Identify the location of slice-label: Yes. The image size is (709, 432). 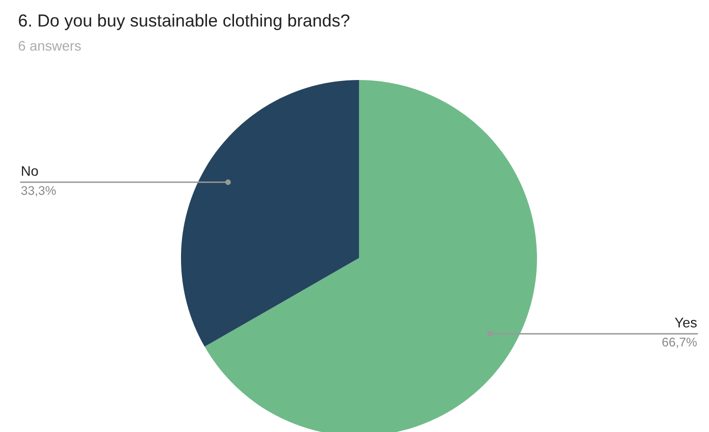
(685, 323).